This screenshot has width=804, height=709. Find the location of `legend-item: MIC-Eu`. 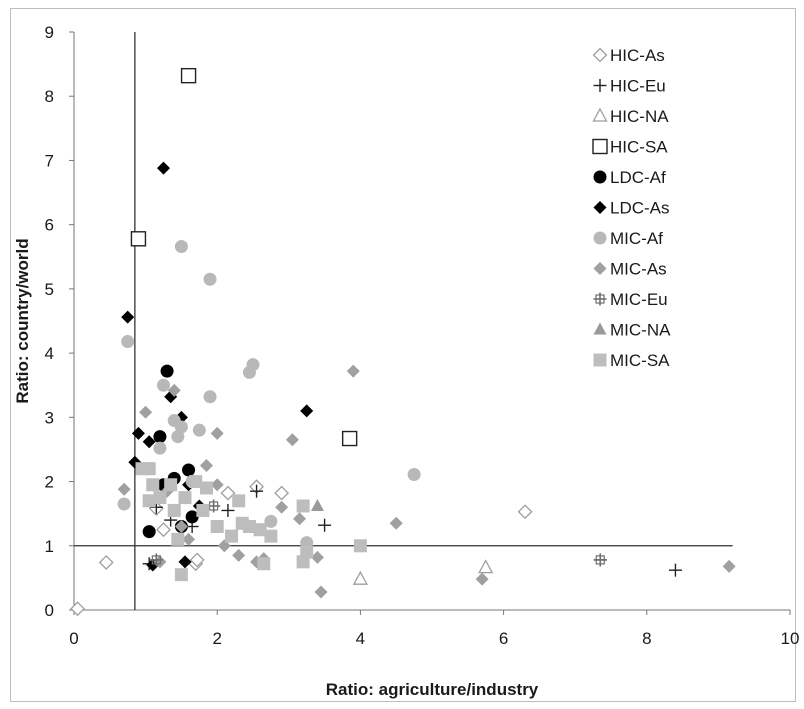

legend-item: MIC-Eu is located at coordinates (630, 299).